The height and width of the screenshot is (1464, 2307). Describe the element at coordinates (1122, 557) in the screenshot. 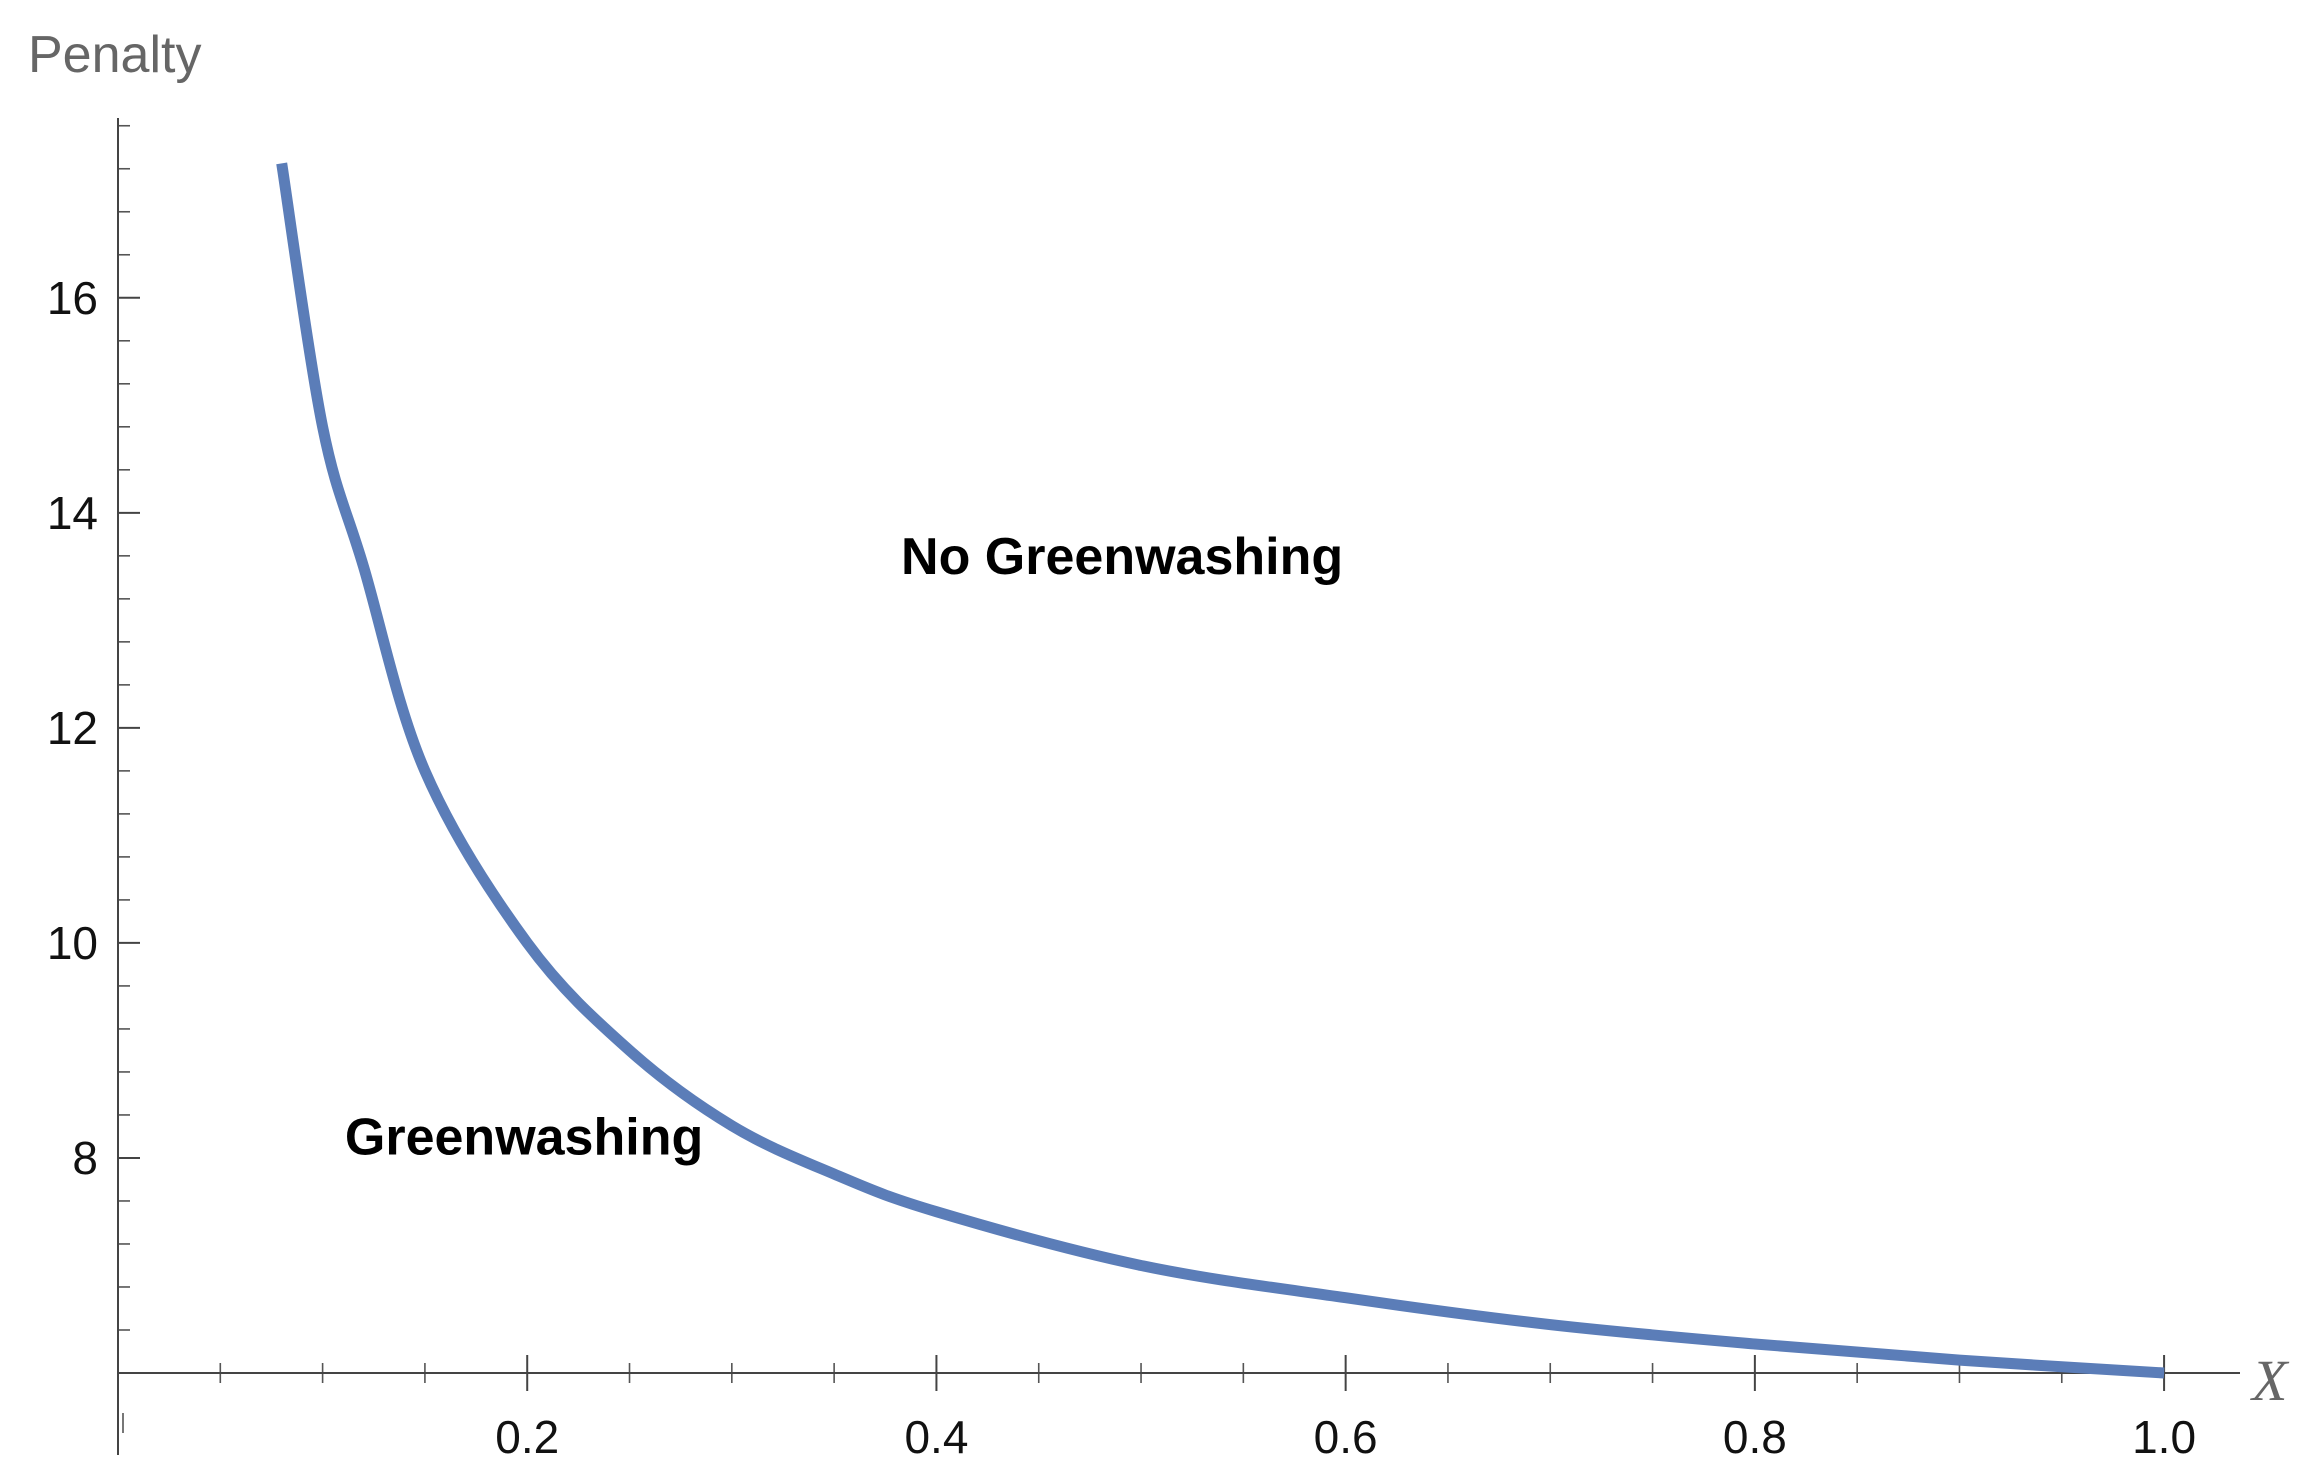

I see `region-label-no-greenwashing: No Greenwashing` at that location.